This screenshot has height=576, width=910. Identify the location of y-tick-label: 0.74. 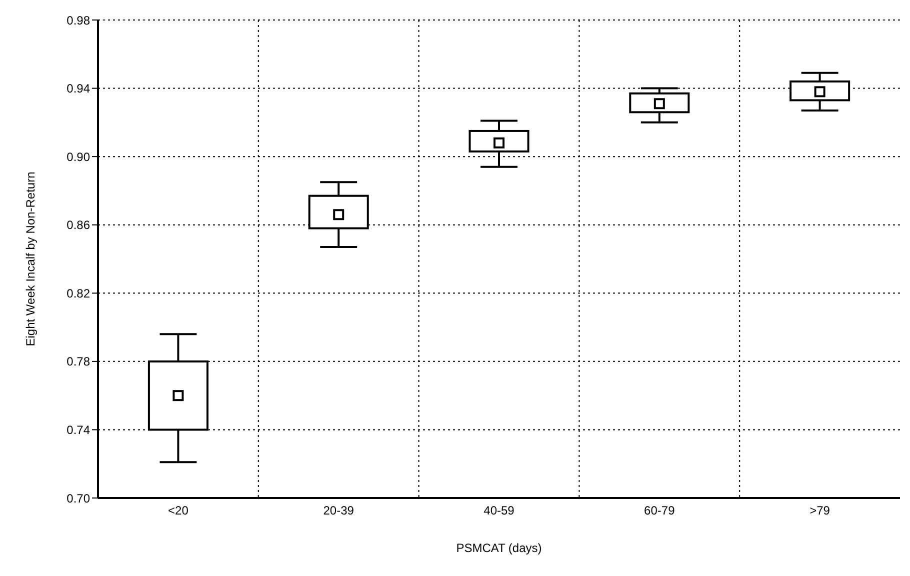
(78, 429).